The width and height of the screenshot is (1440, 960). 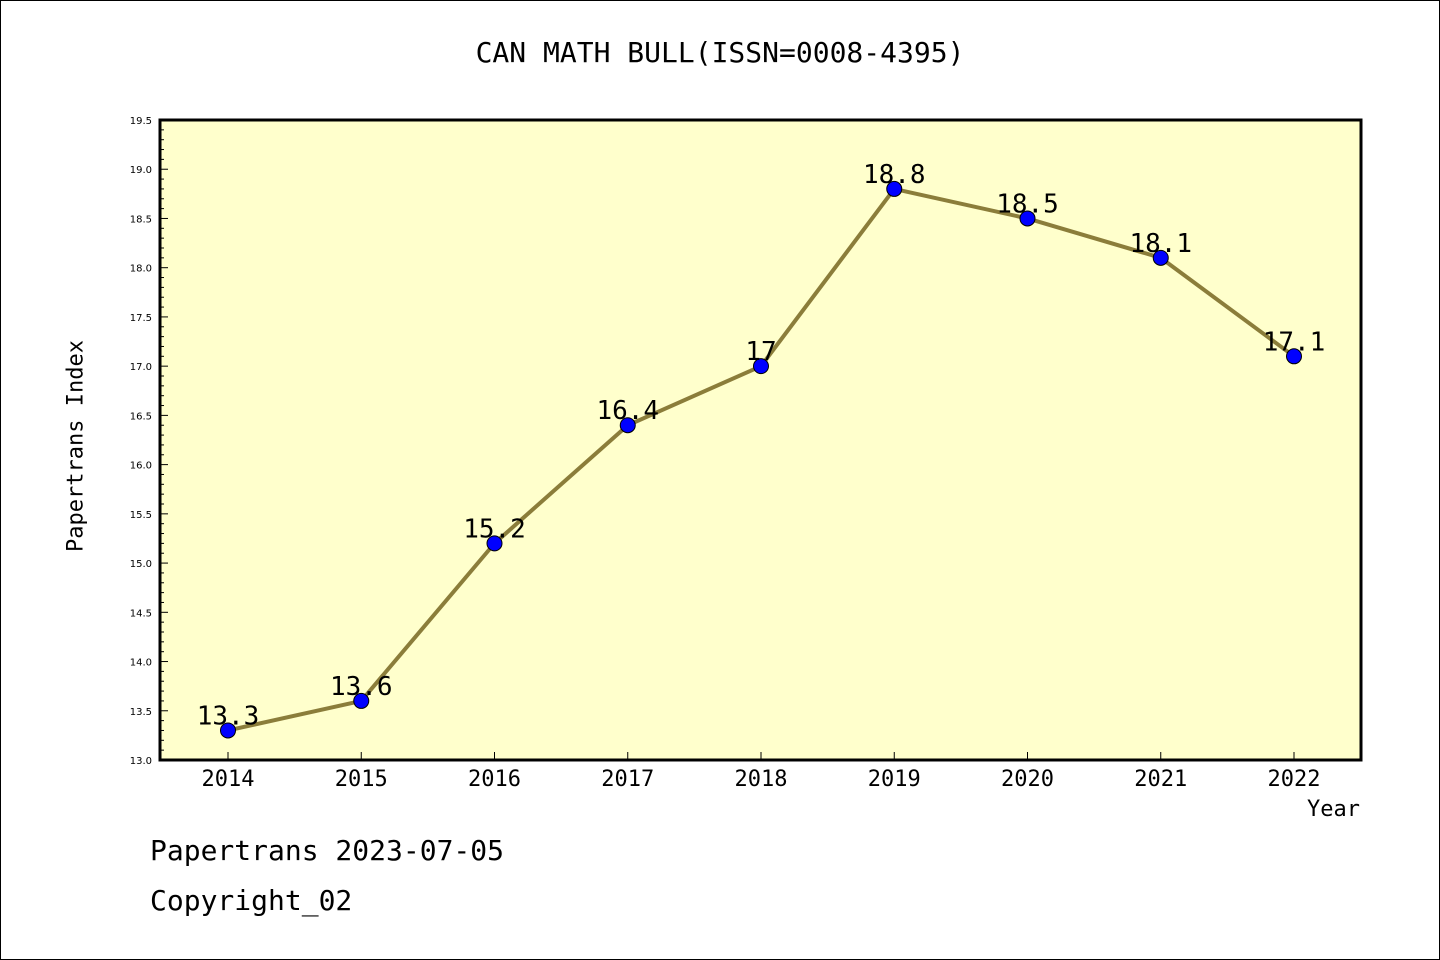 What do you see at coordinates (141, 515) in the screenshot?
I see `y-tick-label: 15.5` at bounding box center [141, 515].